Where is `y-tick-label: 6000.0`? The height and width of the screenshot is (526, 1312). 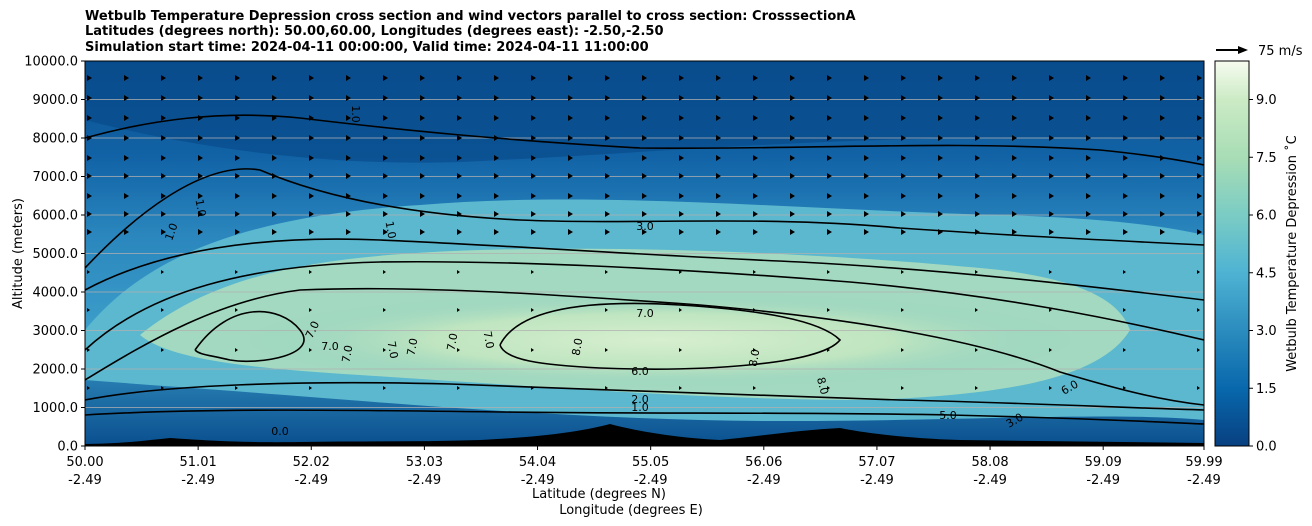 y-tick-label: 6000.0 is located at coordinates (56, 216).